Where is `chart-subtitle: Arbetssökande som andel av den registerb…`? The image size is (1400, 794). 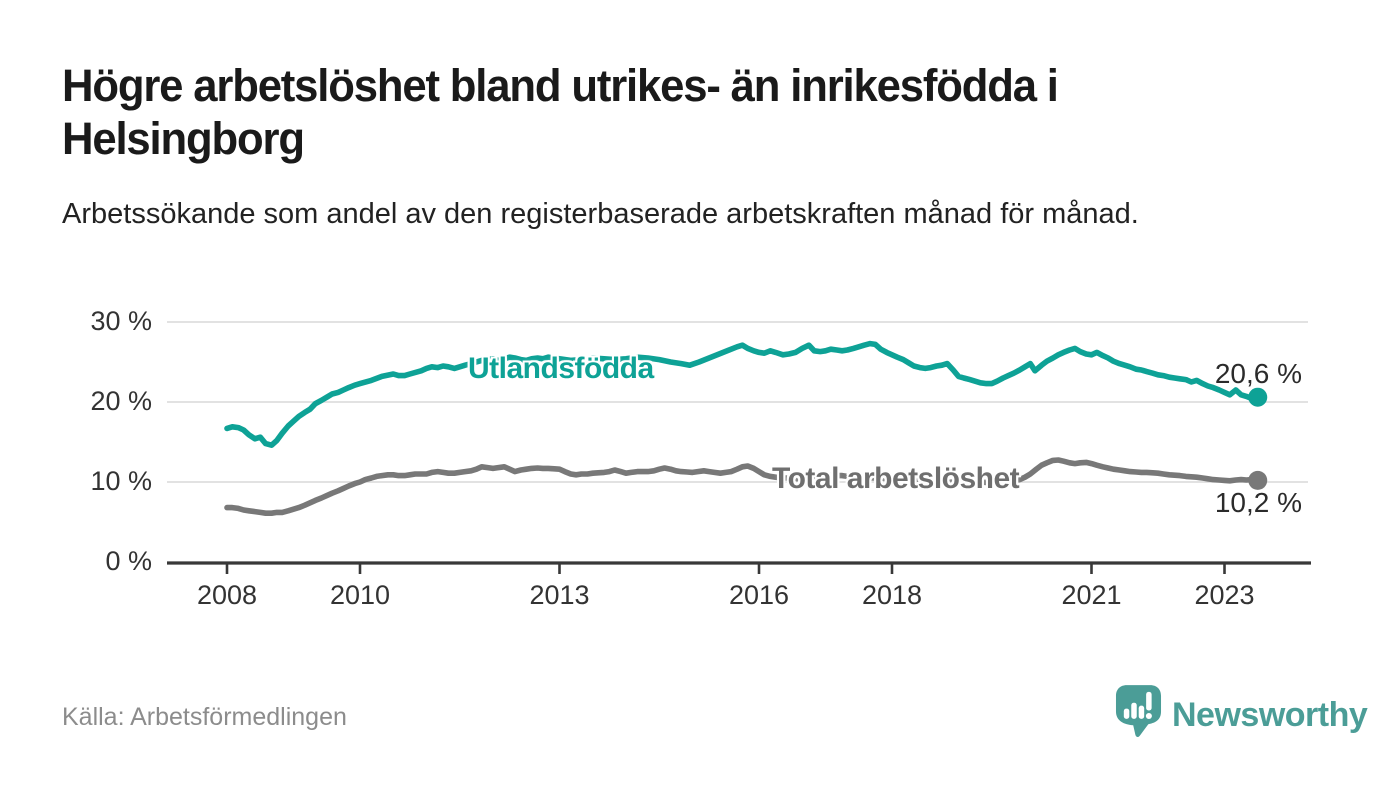 chart-subtitle: Arbetssökande som andel av den registerb… is located at coordinates (600, 214).